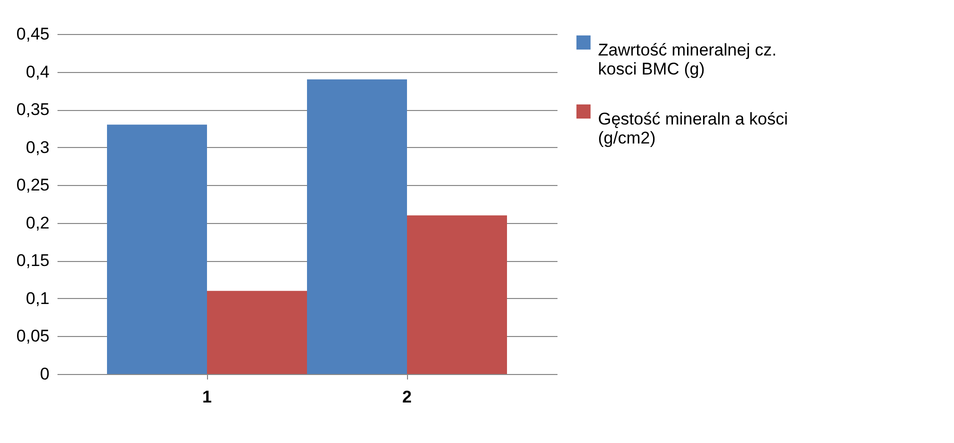  I want to click on y-tick-label: 0,15, so click(33, 260).